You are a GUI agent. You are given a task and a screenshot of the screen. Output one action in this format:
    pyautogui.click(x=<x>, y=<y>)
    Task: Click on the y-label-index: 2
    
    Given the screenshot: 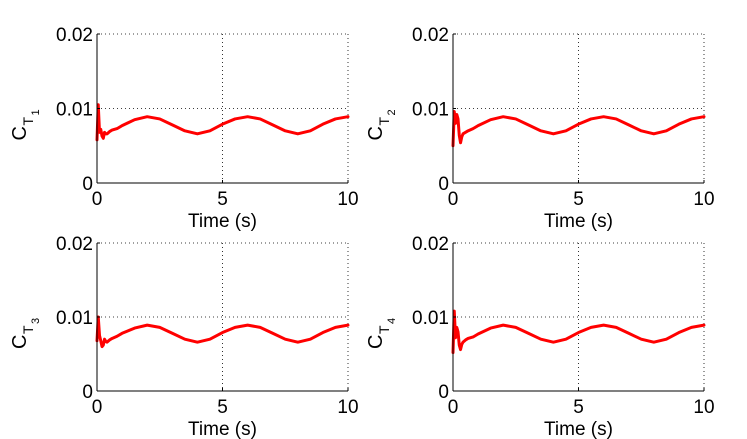 What is the action you would take?
    pyautogui.click(x=392, y=112)
    